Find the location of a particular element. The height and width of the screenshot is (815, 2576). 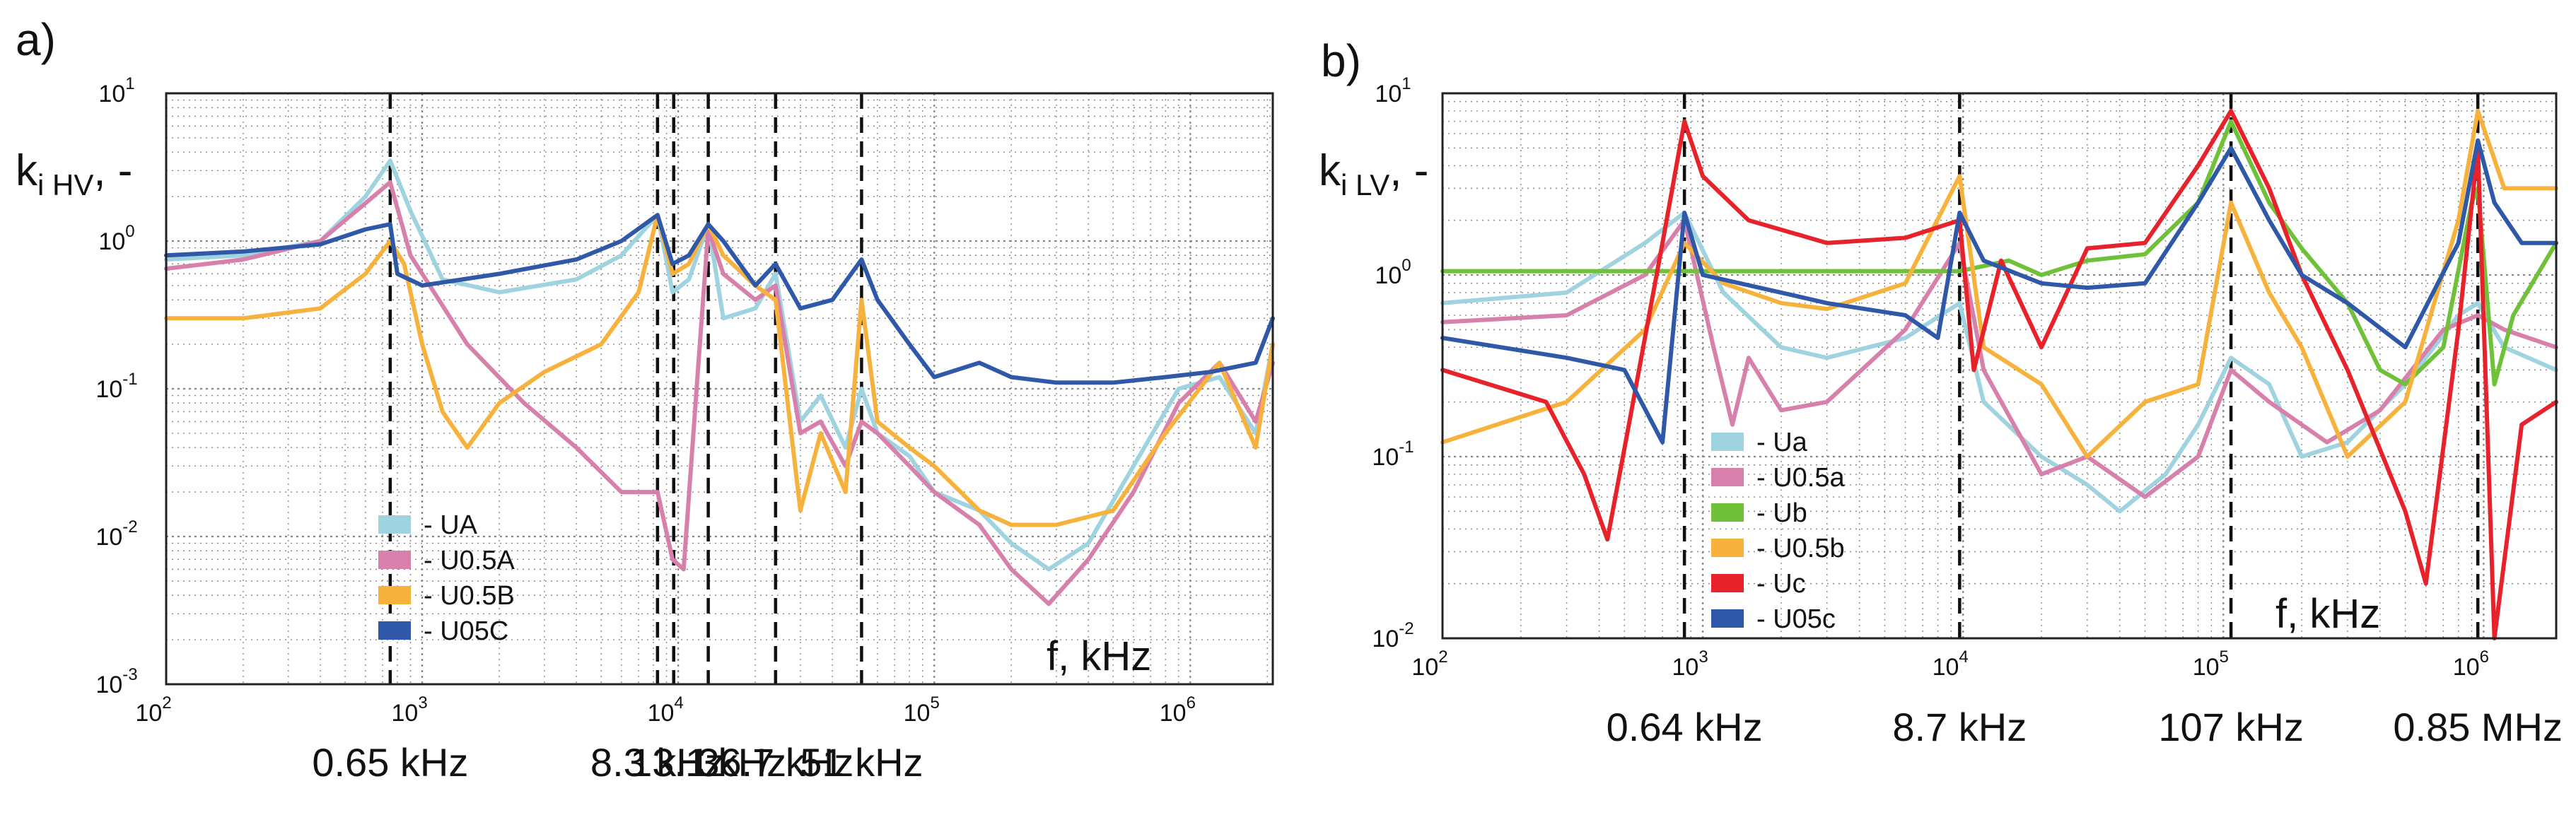

panel-label: b) is located at coordinates (1341, 60).